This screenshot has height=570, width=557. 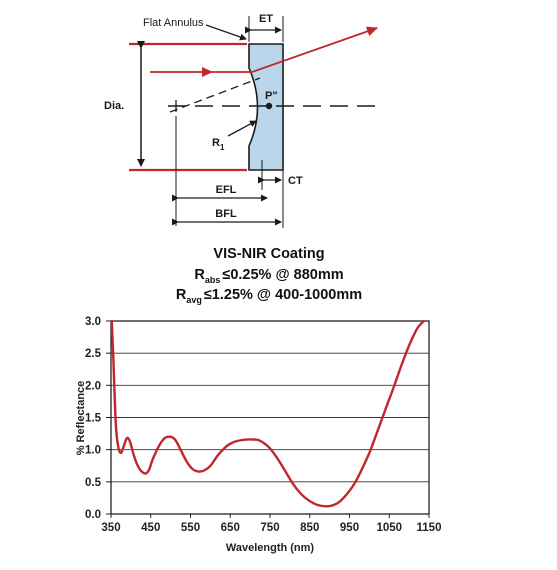 I want to click on coating-line-2-main: R, so click(x=199, y=275).